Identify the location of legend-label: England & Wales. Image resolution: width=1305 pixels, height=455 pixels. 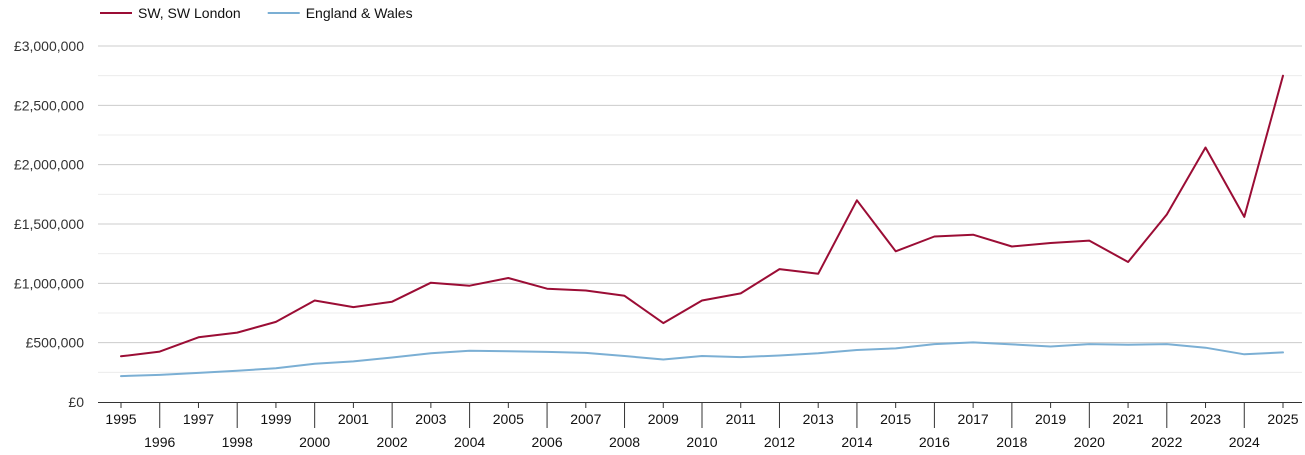
(359, 13).